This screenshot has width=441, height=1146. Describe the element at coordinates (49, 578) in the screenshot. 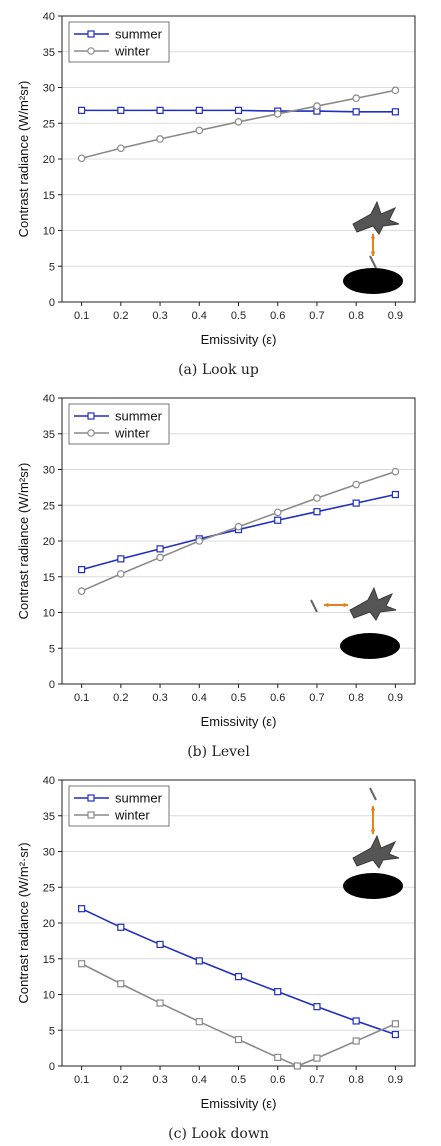

I see `y-tick-label-3: 15` at that location.